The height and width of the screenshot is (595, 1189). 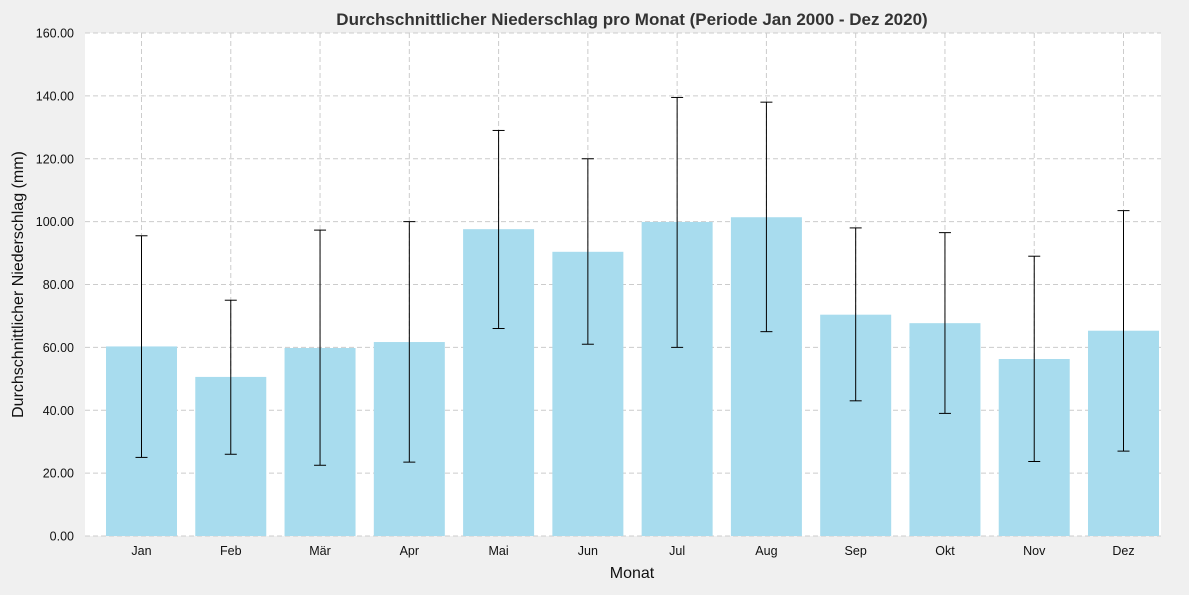 What do you see at coordinates (409, 551) in the screenshot?
I see `x-tick-label: Apr` at bounding box center [409, 551].